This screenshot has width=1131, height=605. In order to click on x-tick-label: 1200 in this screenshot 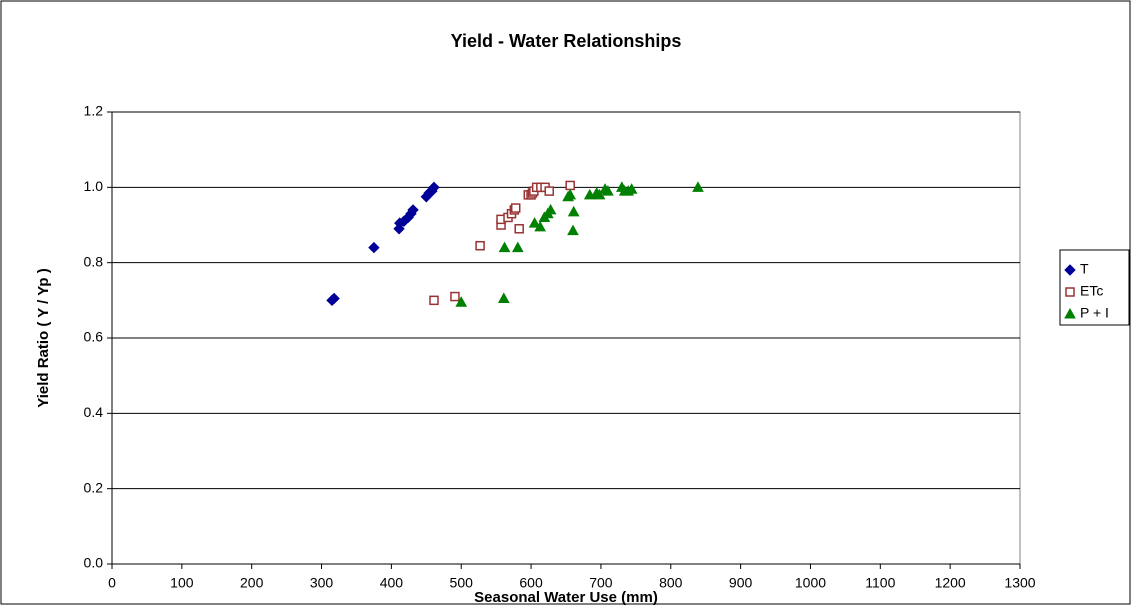, I will do `click(950, 583)`.